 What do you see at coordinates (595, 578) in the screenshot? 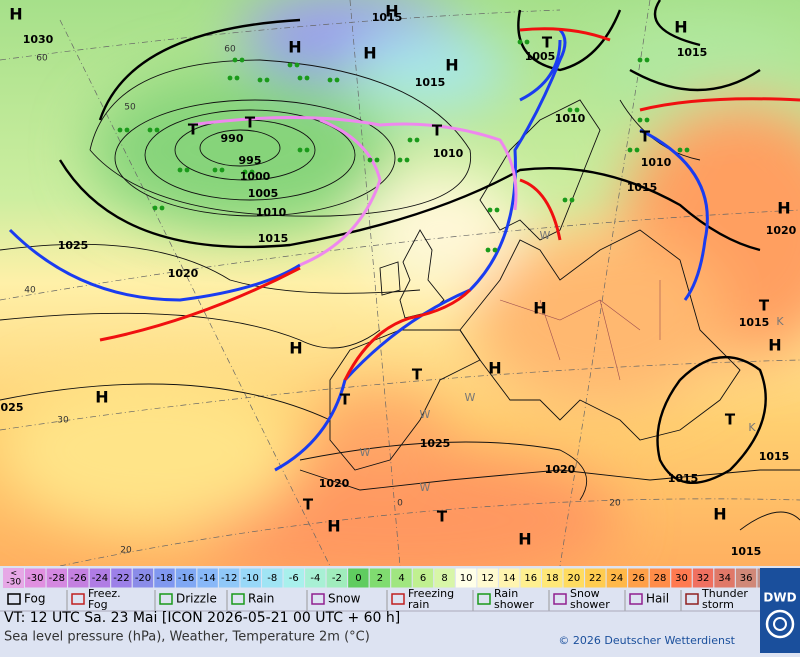
I see `scale-label: 22` at bounding box center [595, 578].